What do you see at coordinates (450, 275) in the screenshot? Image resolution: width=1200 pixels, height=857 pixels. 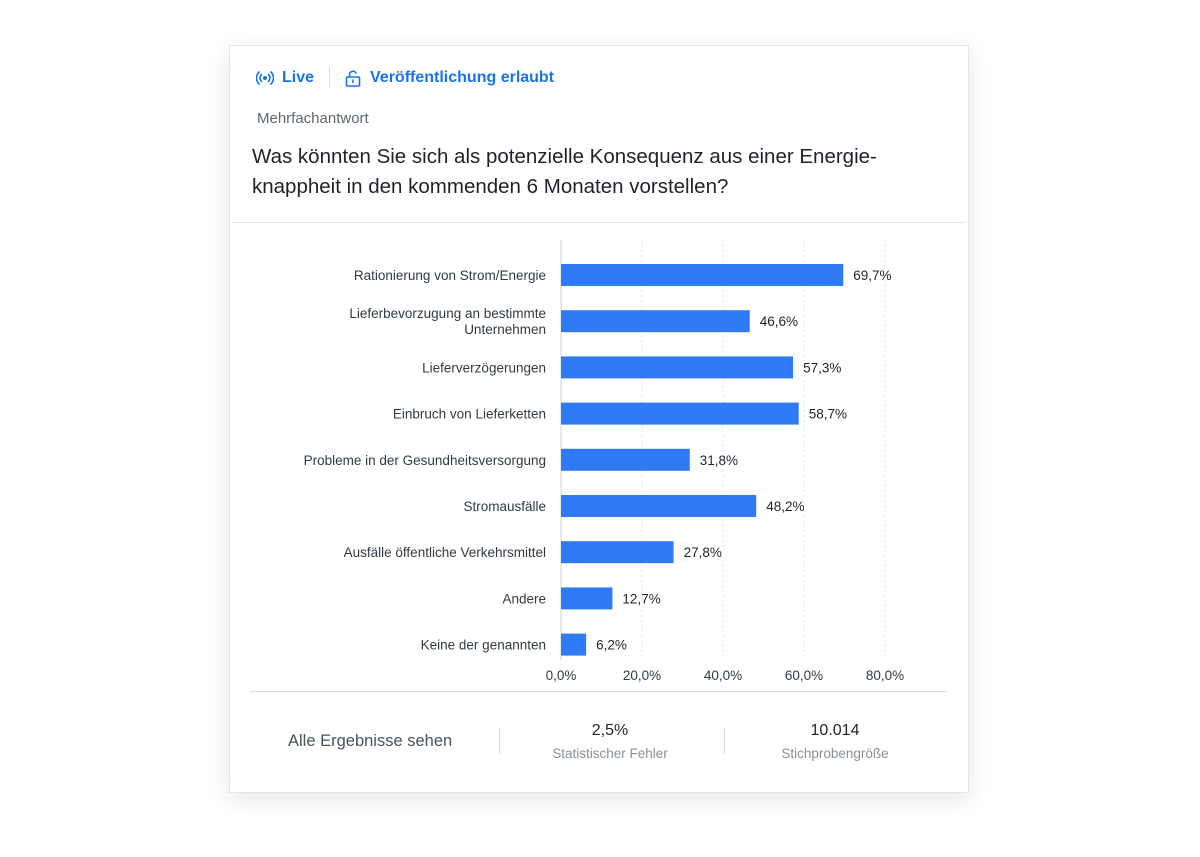 I see `category-label: Rationierung von Strom/Energie` at bounding box center [450, 275].